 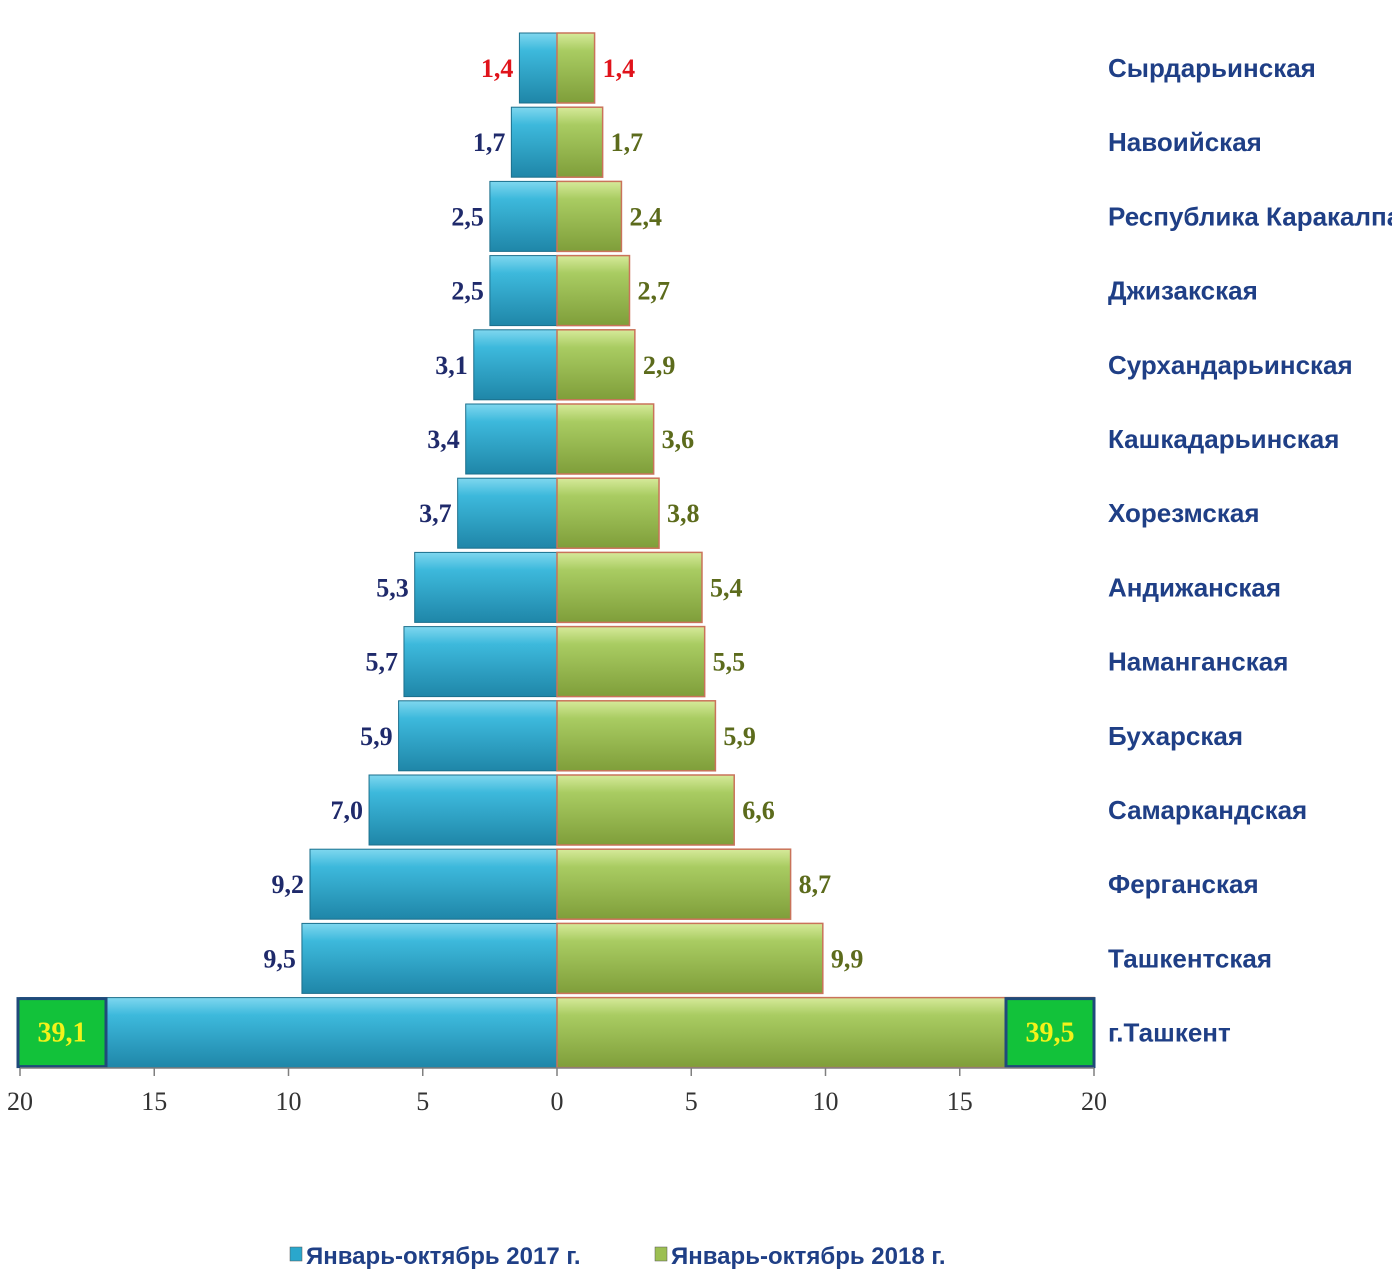 What do you see at coordinates (808, 1256) in the screenshot?
I see `legend-label-1: Январь-октябрь 2018 г.` at bounding box center [808, 1256].